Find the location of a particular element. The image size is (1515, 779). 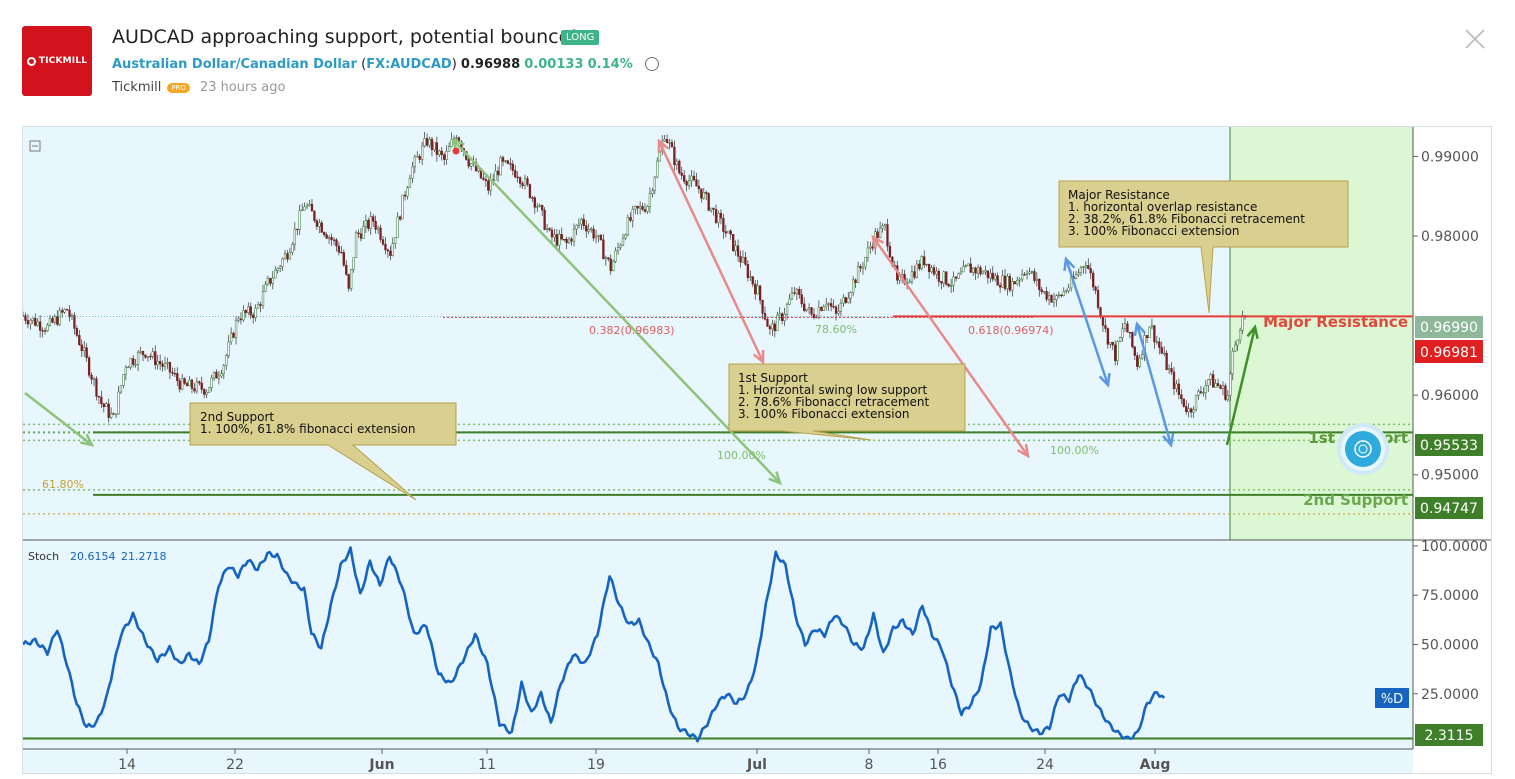

alarm-clock-icon is located at coordinates (651, 63).